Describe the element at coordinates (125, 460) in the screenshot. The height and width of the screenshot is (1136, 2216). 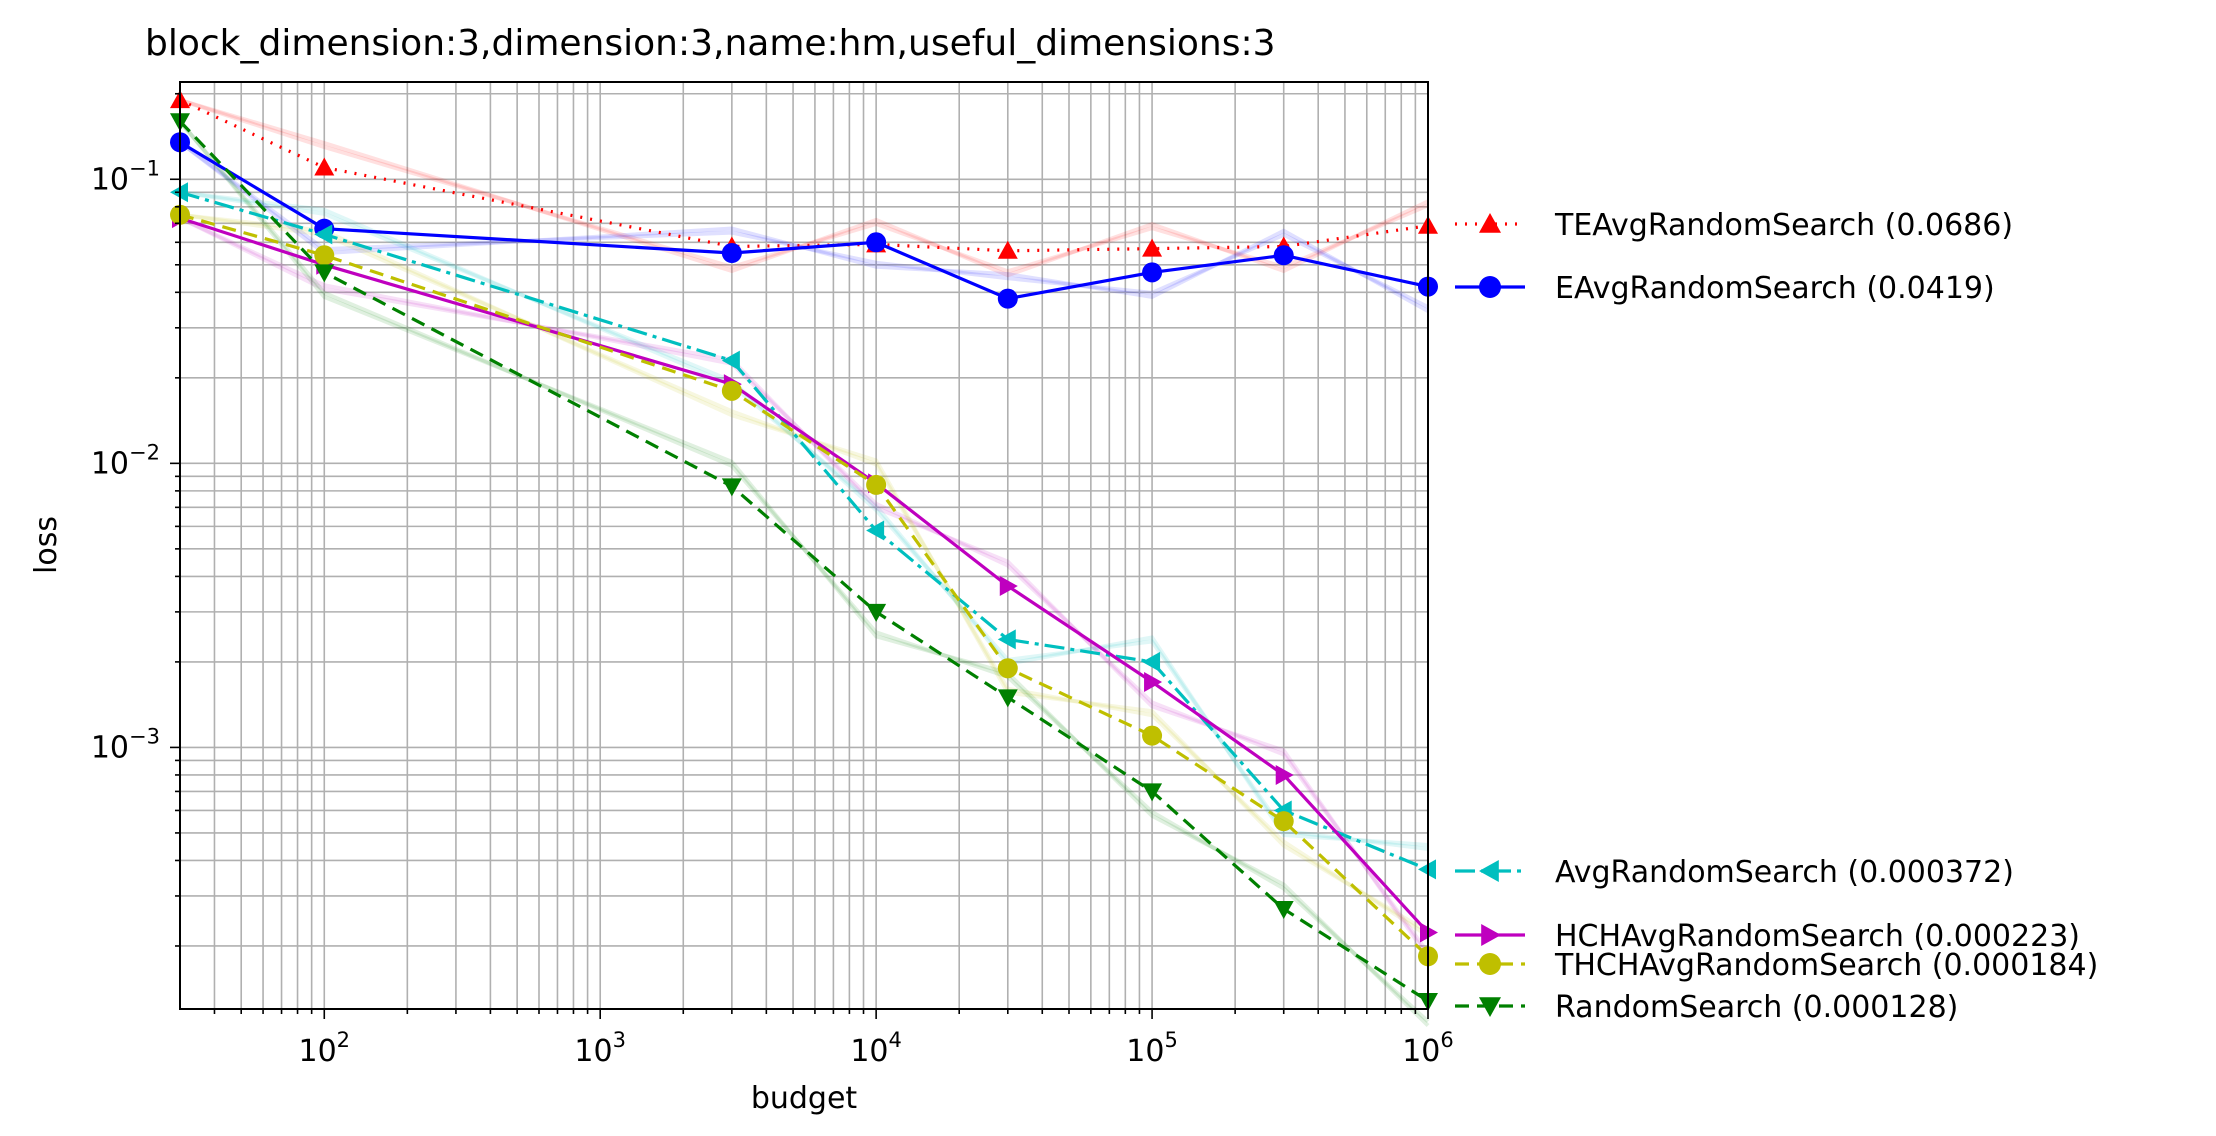
I see `y-tick-label: 10⁻²` at that location.